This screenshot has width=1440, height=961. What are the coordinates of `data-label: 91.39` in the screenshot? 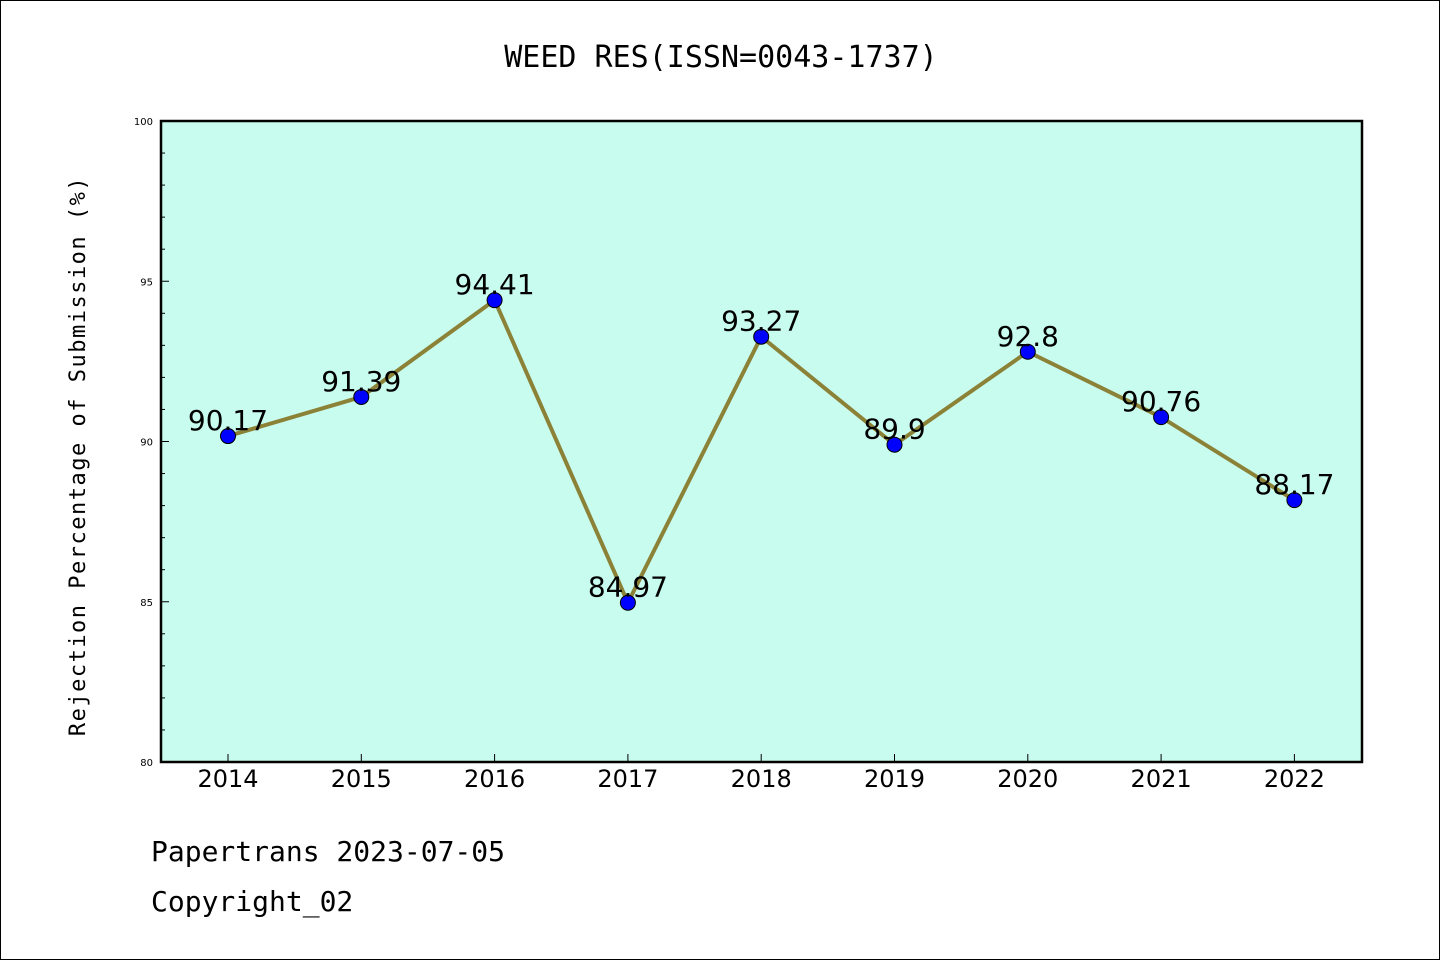 It's located at (361, 381).